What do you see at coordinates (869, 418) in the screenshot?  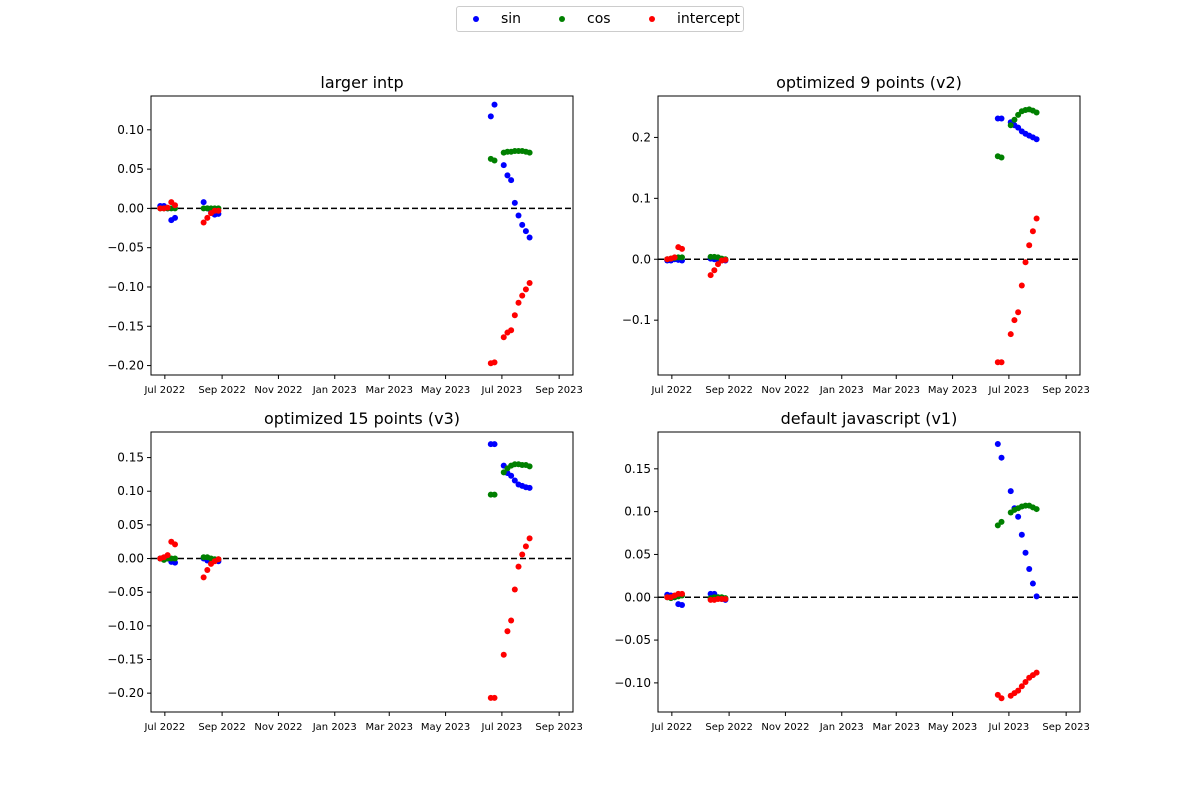 I see `subplot-title: default javascript (v1)` at bounding box center [869, 418].